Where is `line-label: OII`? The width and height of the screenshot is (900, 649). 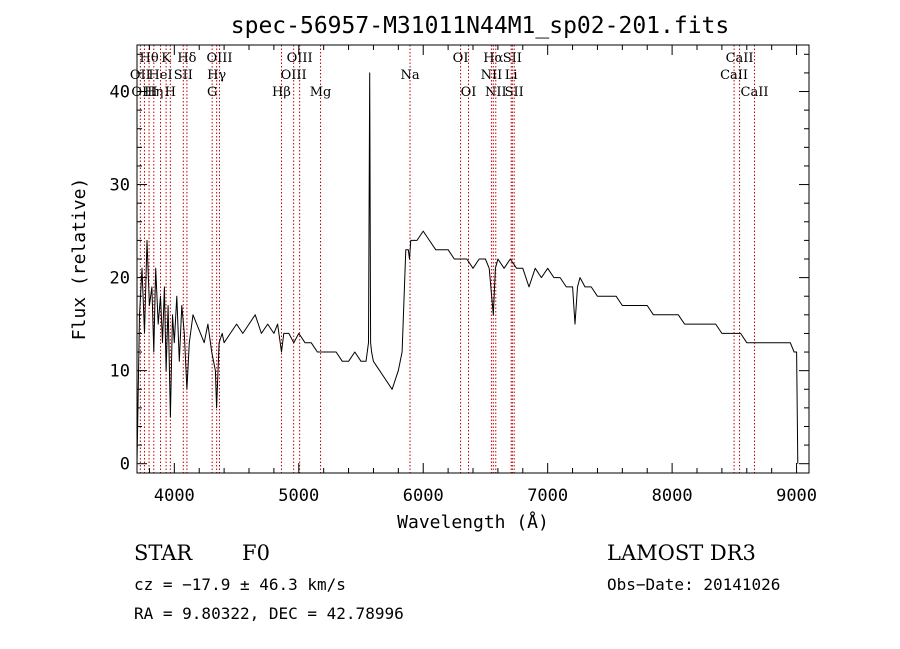 line-label: OII is located at coordinates (140, 75).